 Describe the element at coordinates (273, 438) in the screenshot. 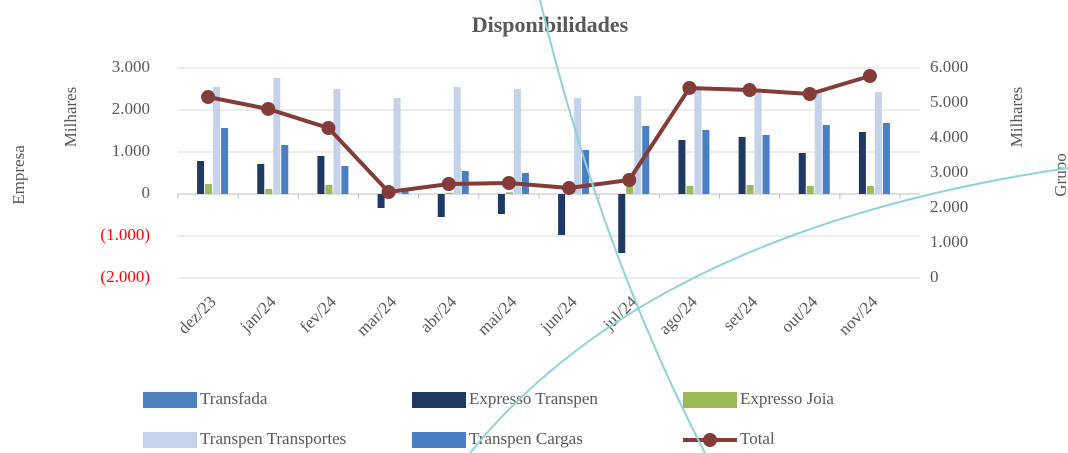

I see `legend-label: Transpen Transportes` at that location.